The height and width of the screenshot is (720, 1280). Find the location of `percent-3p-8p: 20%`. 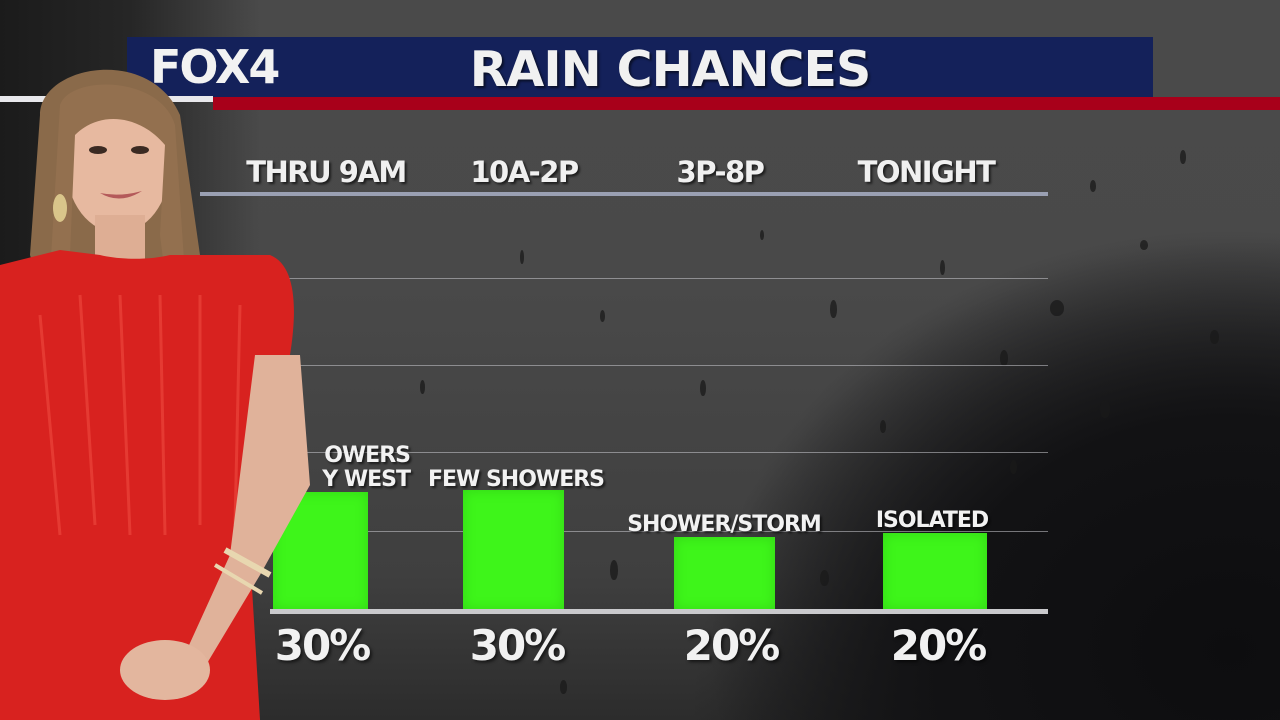

percent-3p-8p: 20% is located at coordinates (732, 645).